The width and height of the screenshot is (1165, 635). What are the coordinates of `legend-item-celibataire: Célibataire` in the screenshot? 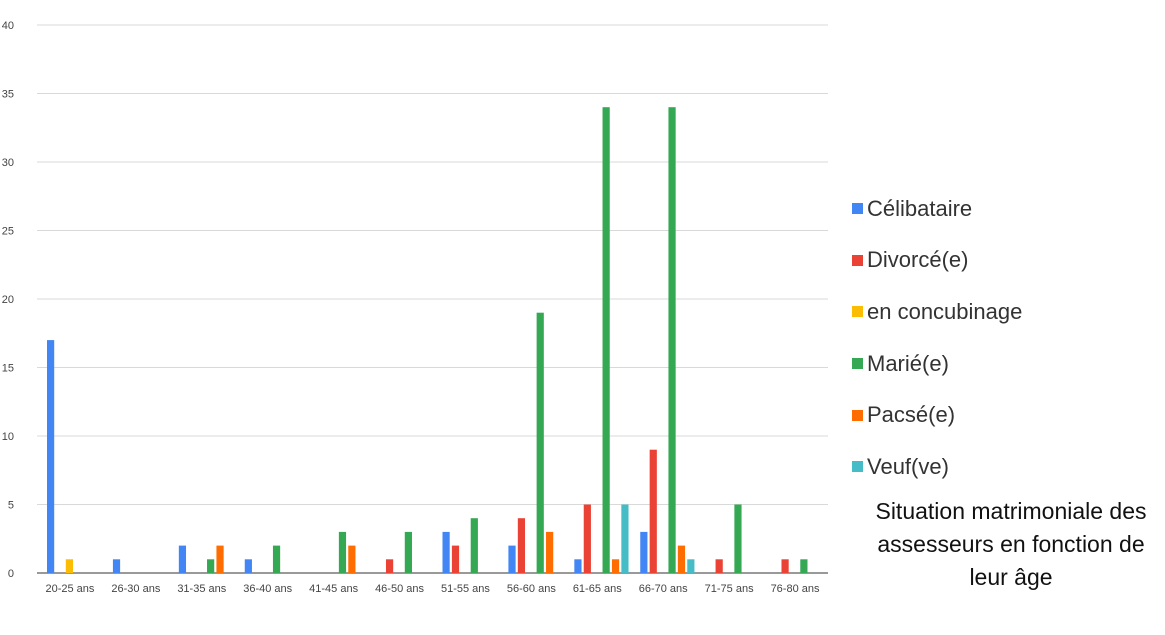 It's located at (937, 209).